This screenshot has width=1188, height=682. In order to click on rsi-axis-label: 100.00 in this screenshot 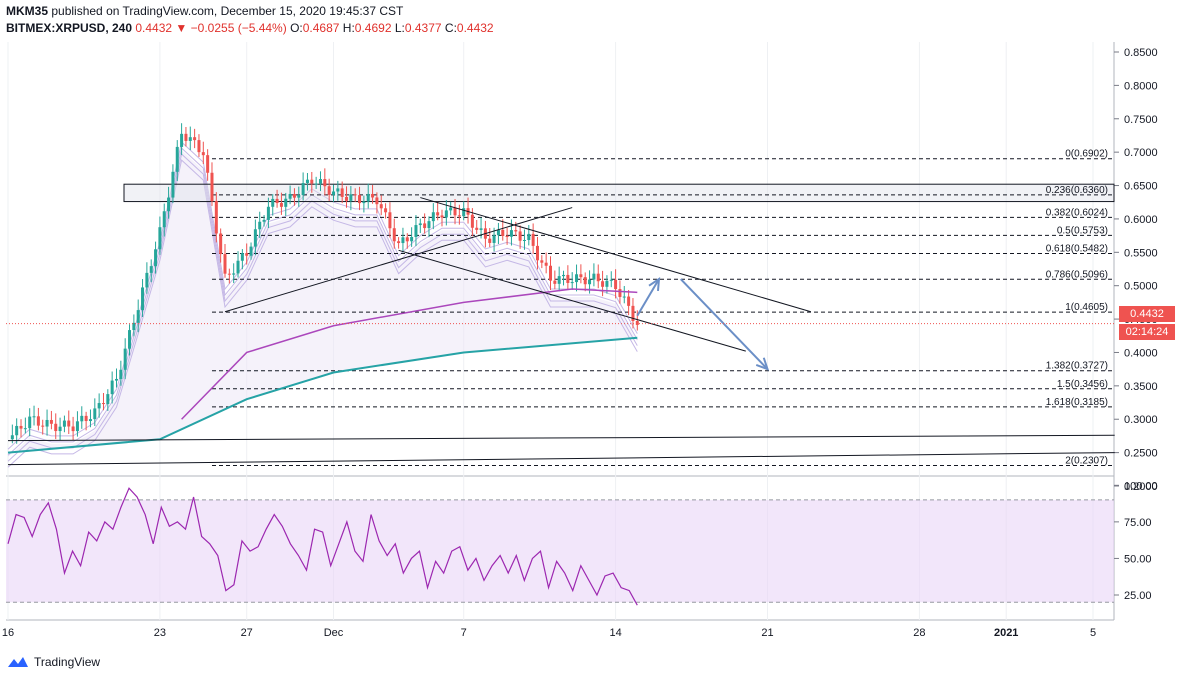, I will do `click(1141, 486)`.